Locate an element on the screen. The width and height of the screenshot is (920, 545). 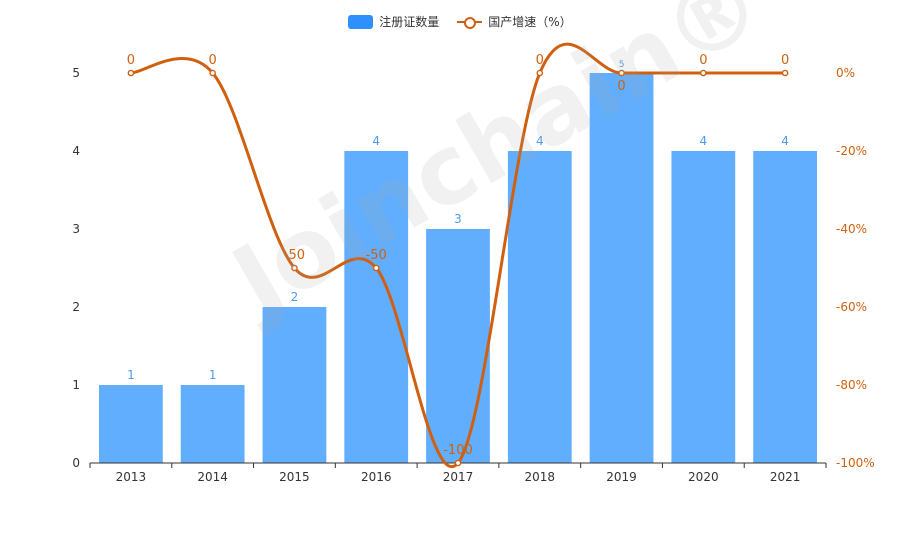
bar-value-label: 3 is located at coordinates (458, 219).